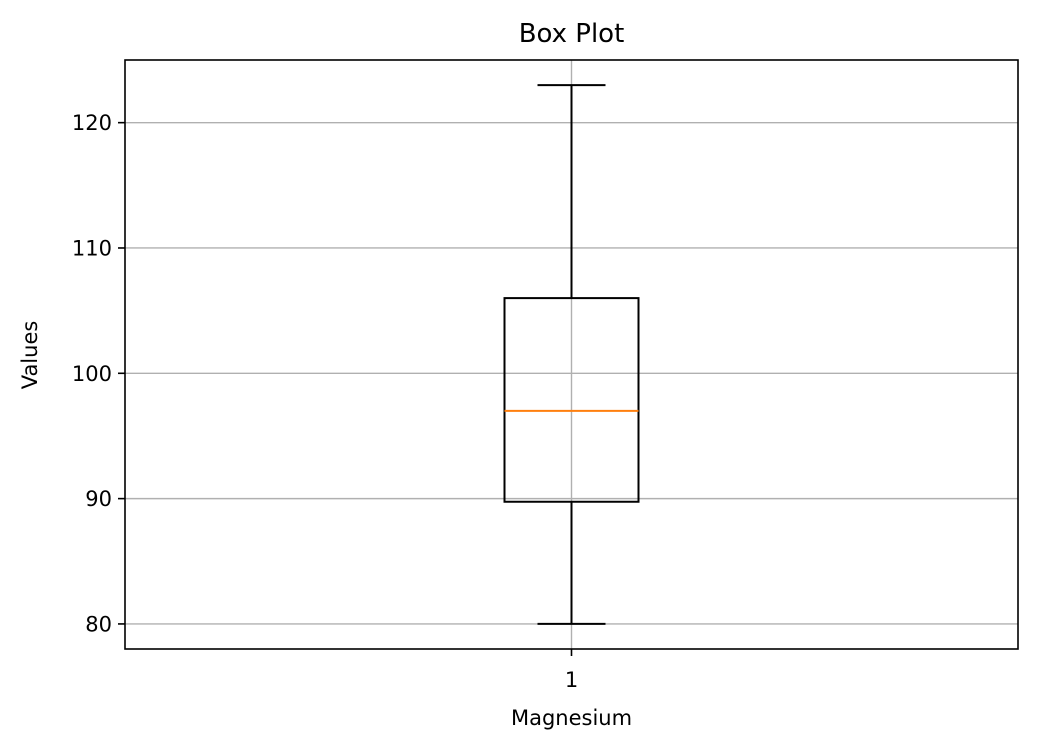 The width and height of the screenshot is (1037, 751). I want to click on x-tick-label: 1, so click(571, 680).